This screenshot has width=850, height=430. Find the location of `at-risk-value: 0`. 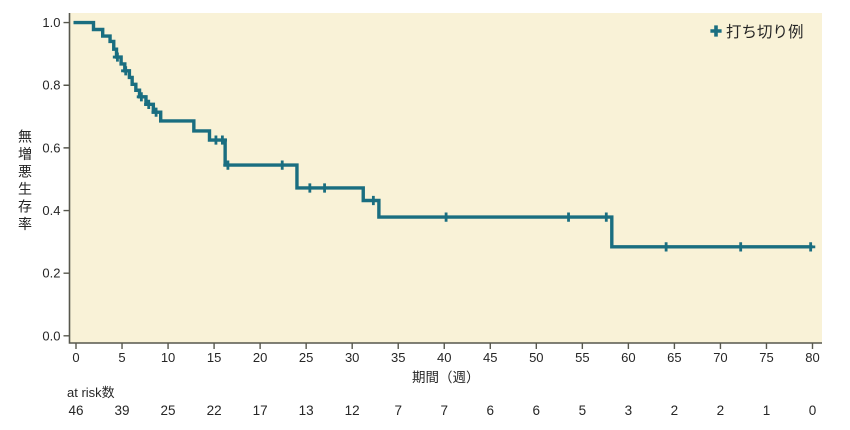

at-risk-value: 0 is located at coordinates (813, 410).